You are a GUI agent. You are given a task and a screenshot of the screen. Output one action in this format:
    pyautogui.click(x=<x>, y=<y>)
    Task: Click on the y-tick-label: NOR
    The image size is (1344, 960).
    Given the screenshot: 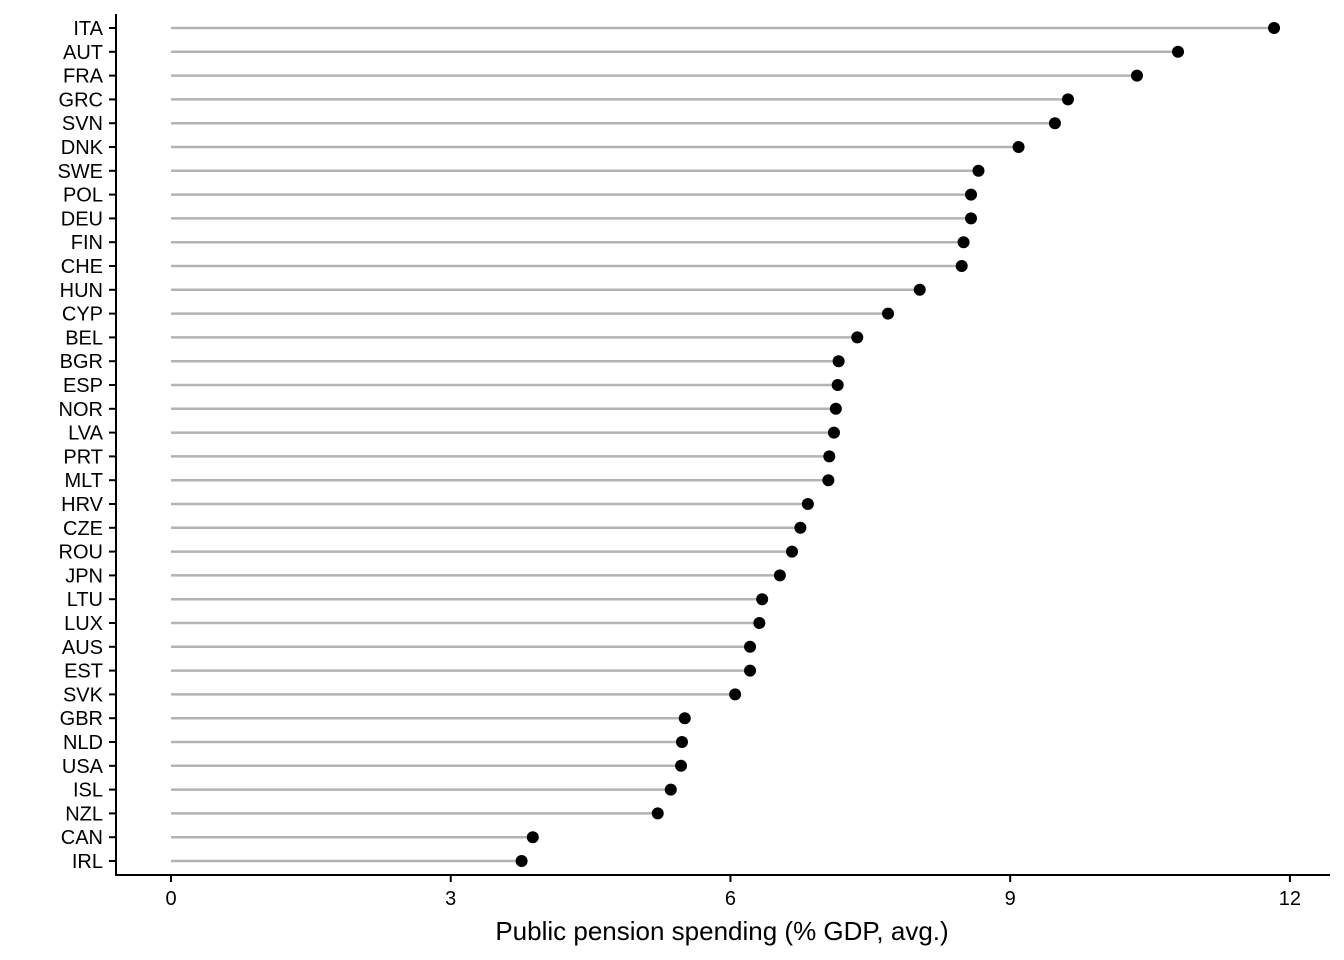 What is the action you would take?
    pyautogui.click(x=81, y=410)
    